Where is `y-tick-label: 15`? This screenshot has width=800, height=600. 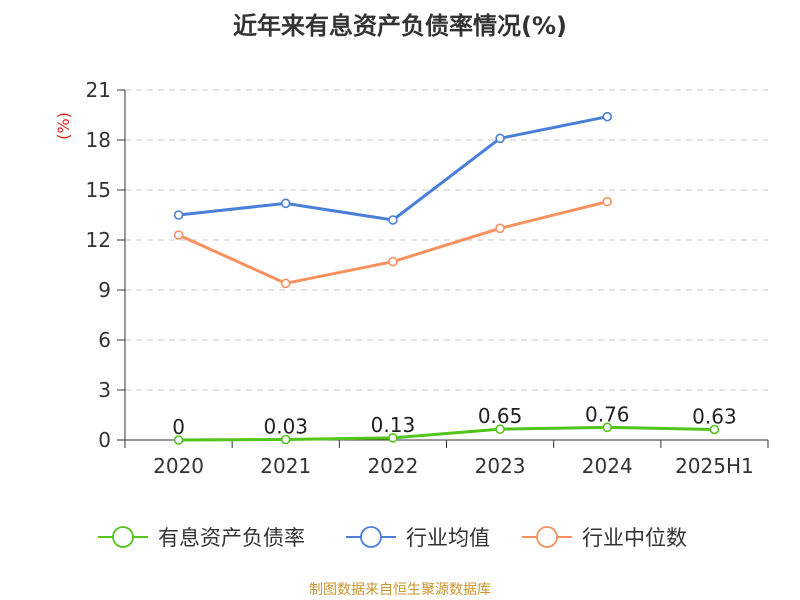 y-tick-label: 15 is located at coordinates (98, 190).